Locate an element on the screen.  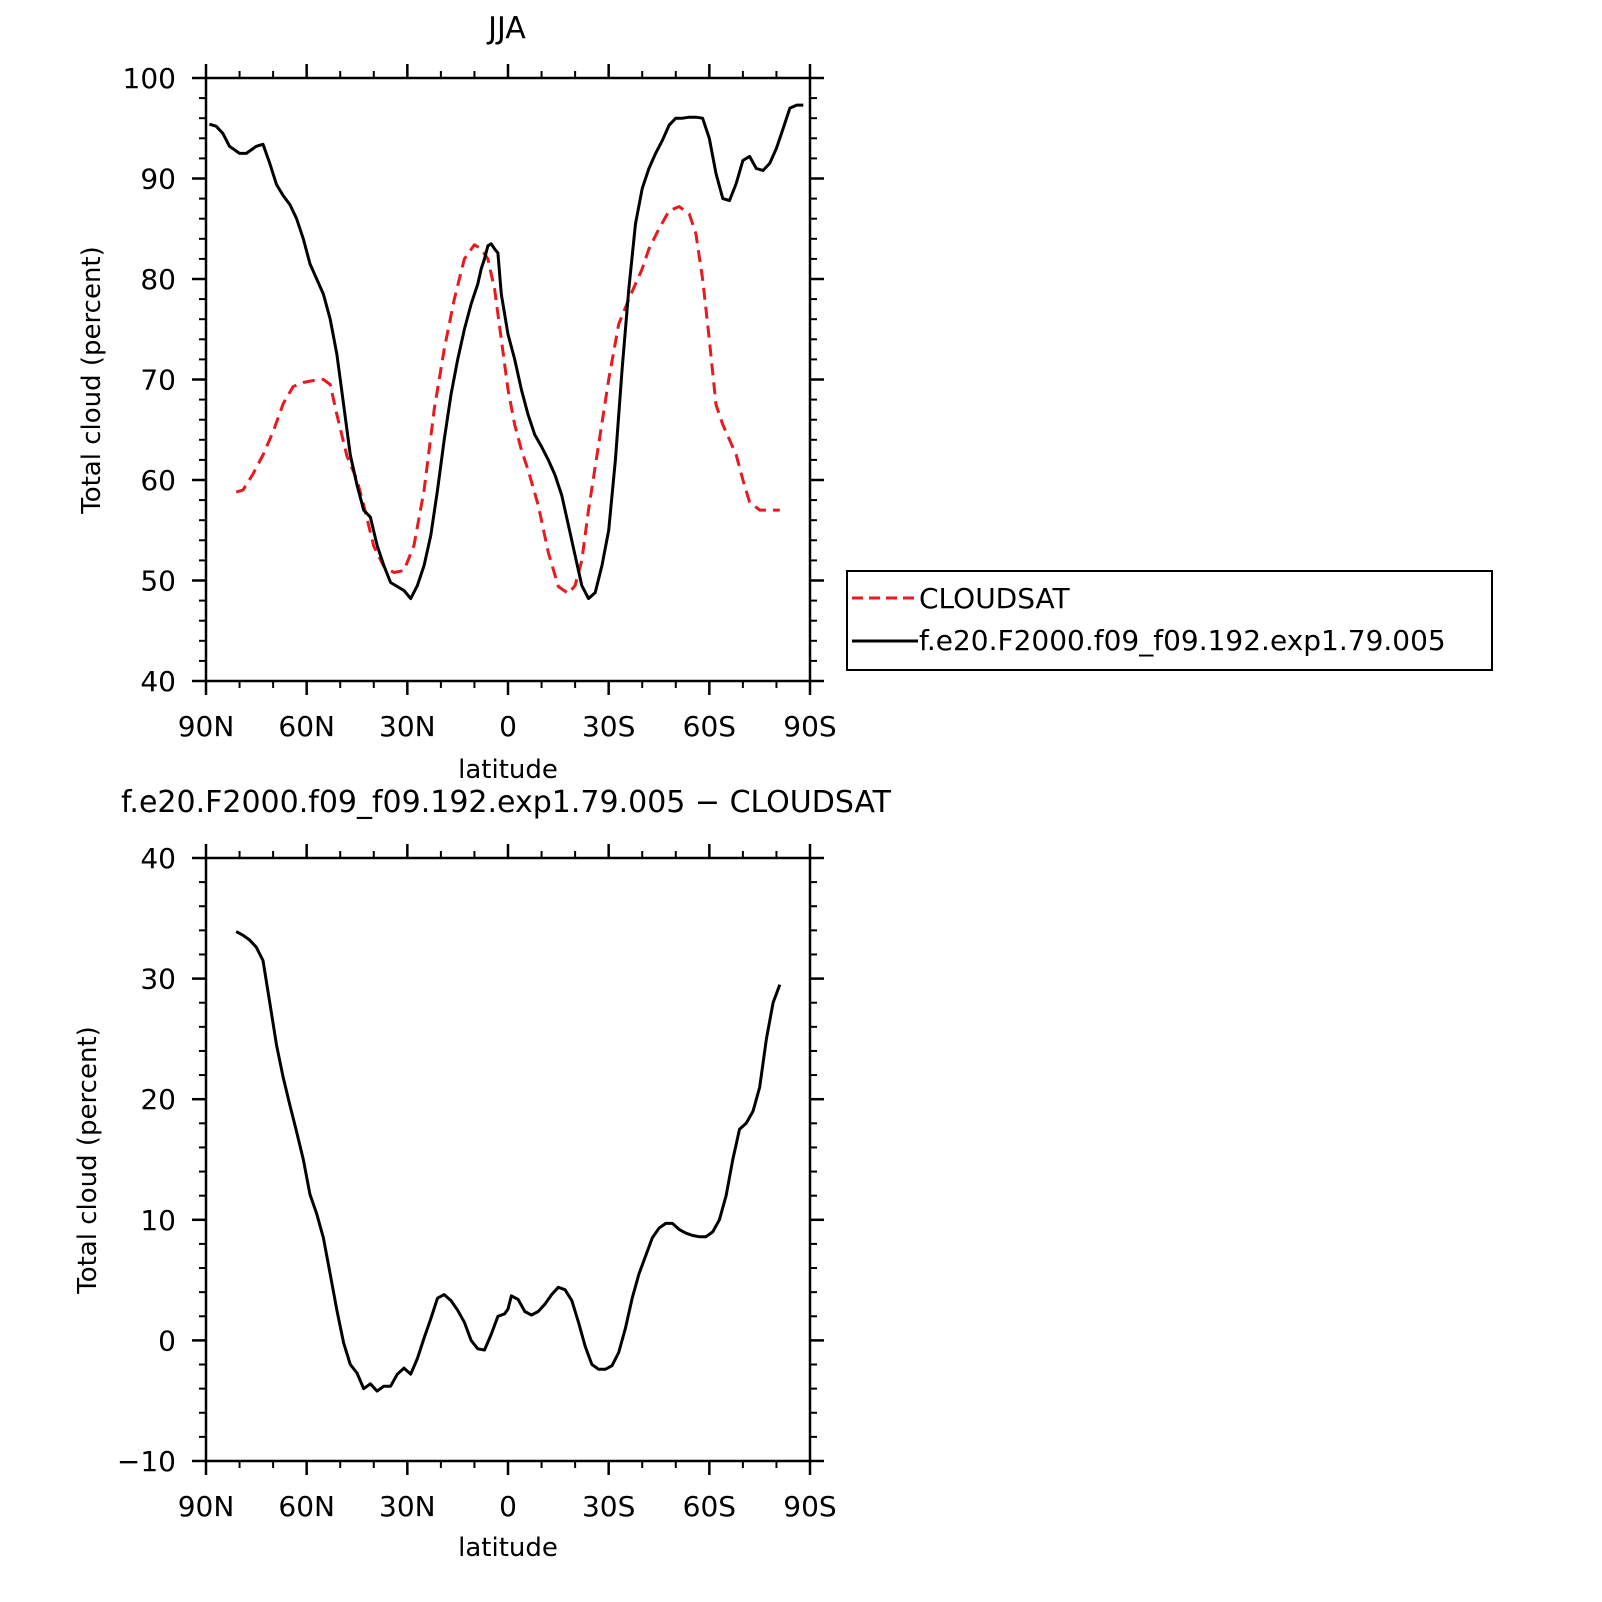
bottom-y-tick-label: −10 is located at coordinates (146, 1461).